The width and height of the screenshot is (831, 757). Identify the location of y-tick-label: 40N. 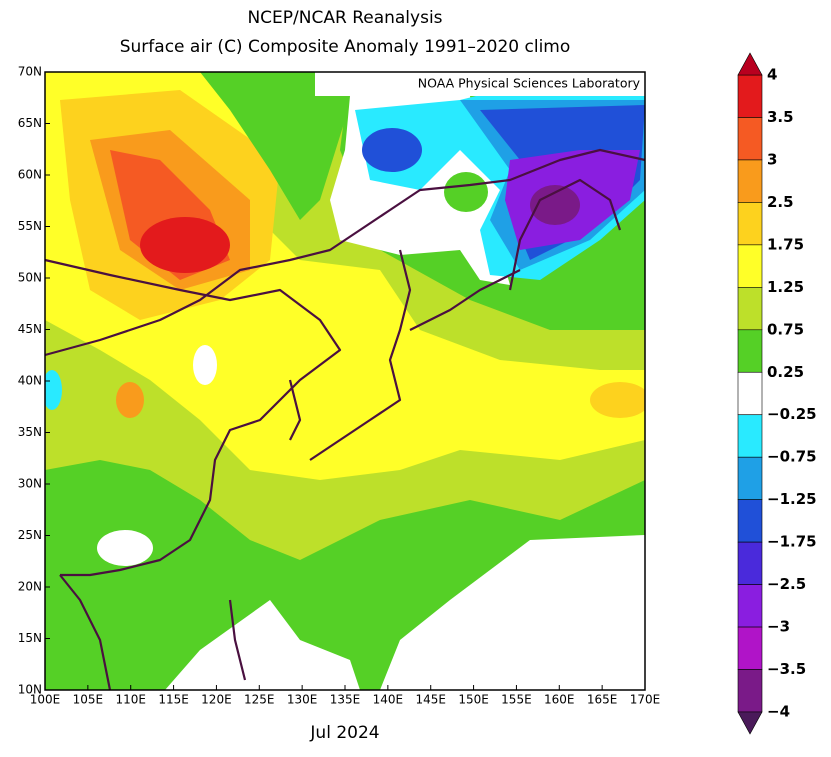
(30, 381).